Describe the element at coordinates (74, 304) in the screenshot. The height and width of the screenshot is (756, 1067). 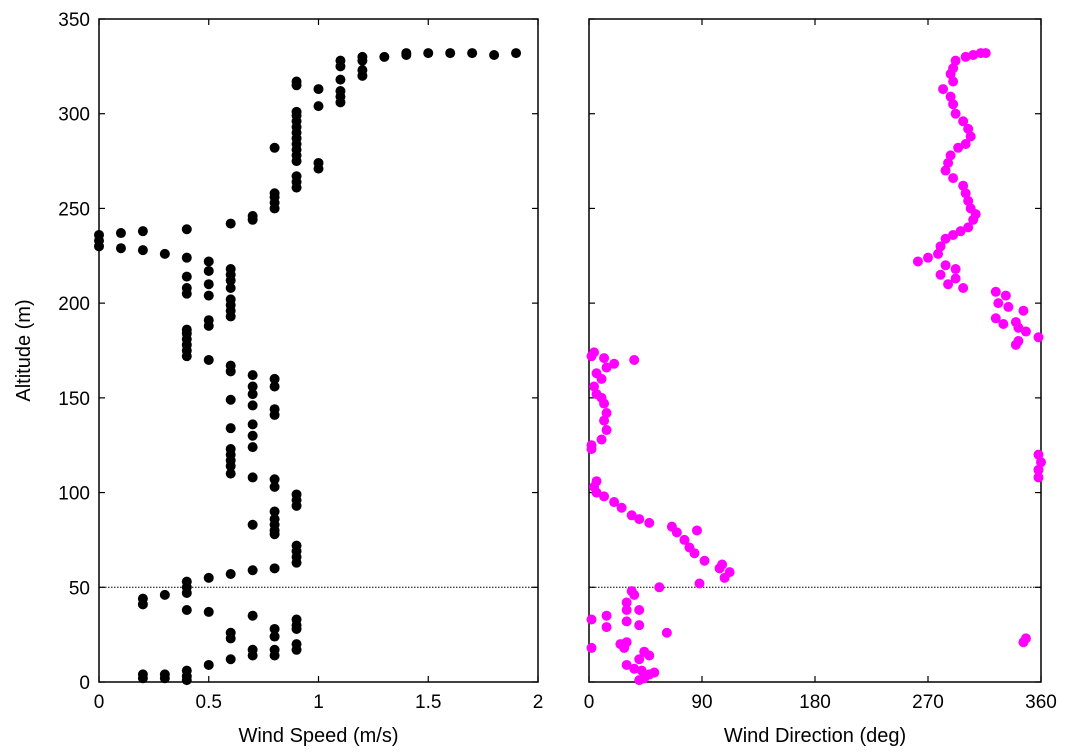
I see `y-tick-label: 200` at that location.